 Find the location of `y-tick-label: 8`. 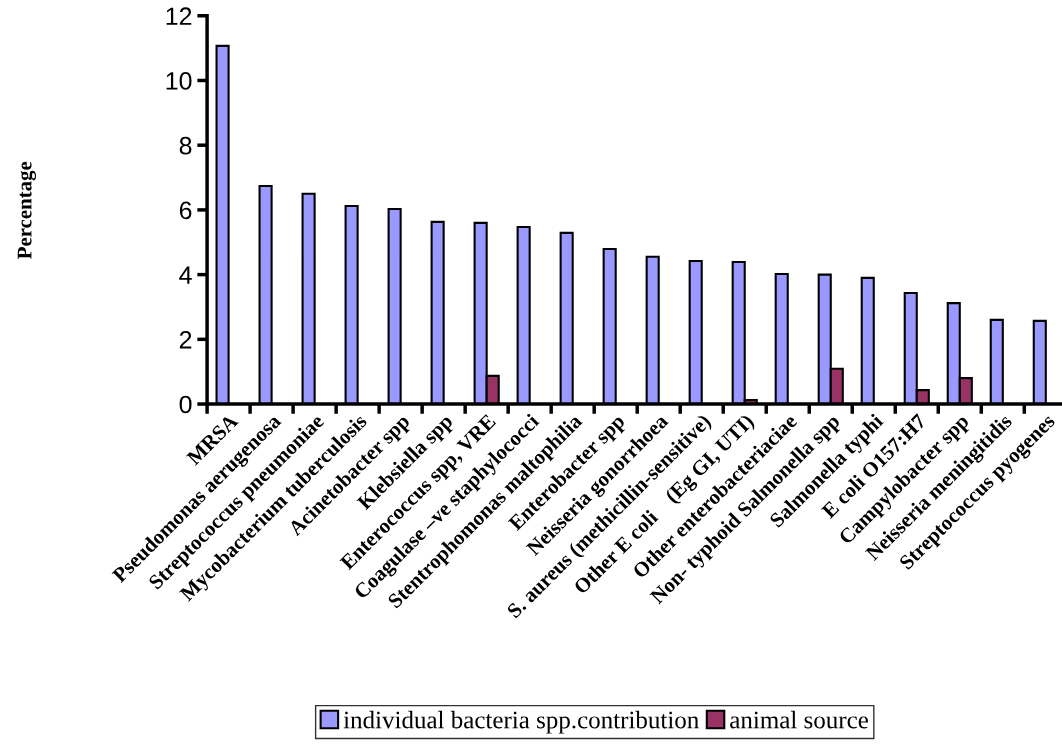

y-tick-label: 8 is located at coordinates (185, 145).